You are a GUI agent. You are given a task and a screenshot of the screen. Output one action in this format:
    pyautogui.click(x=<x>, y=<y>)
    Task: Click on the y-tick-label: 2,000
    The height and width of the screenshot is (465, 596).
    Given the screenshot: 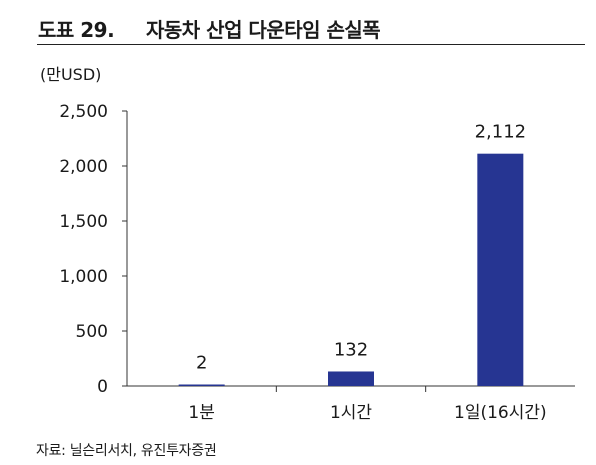 What is the action you would take?
    pyautogui.click(x=83, y=167)
    